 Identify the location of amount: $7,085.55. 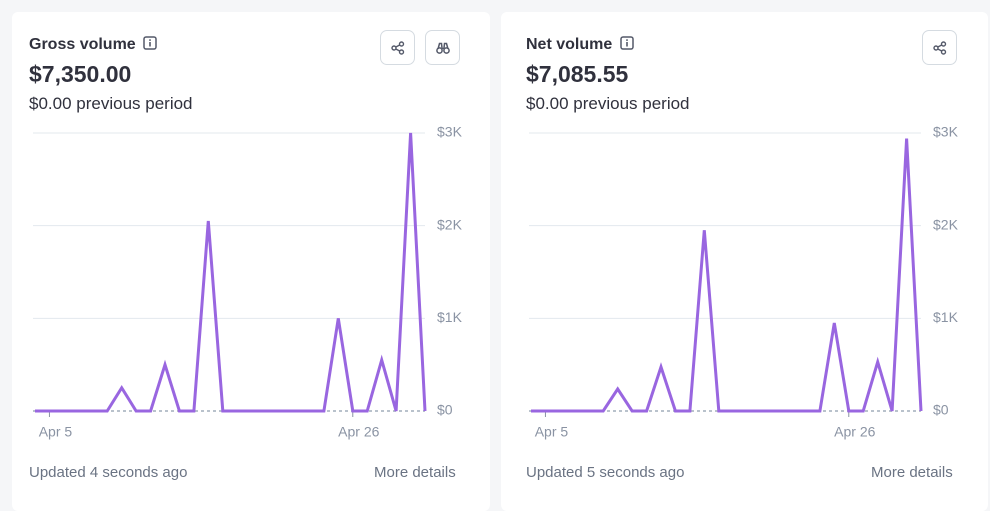
(577, 74).